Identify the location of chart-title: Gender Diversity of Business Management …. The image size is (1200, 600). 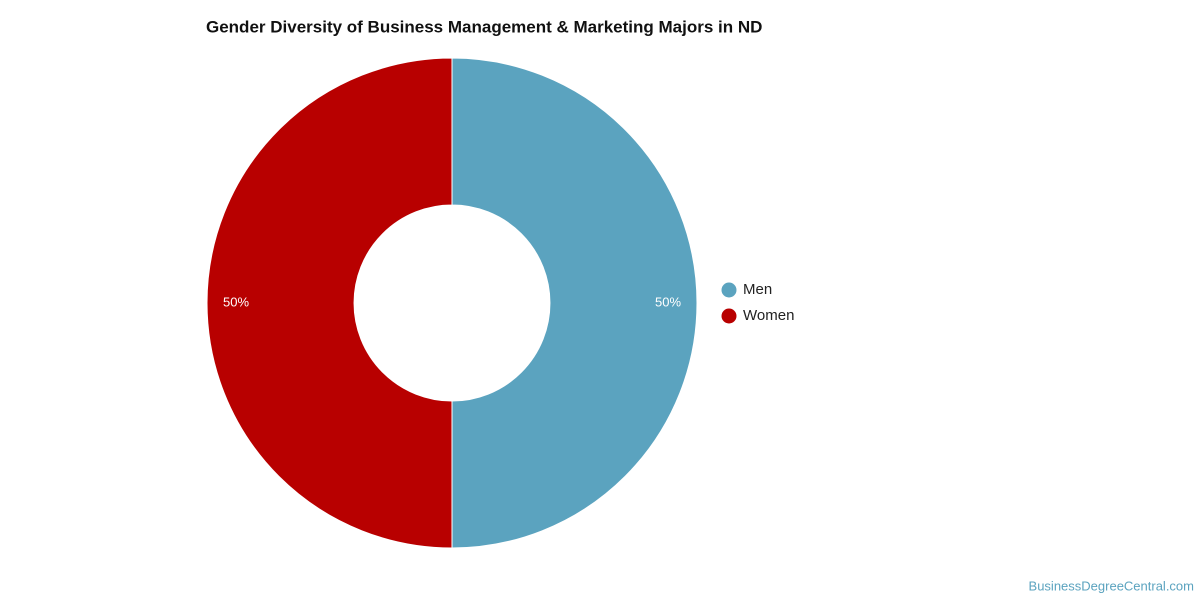
(484, 26).